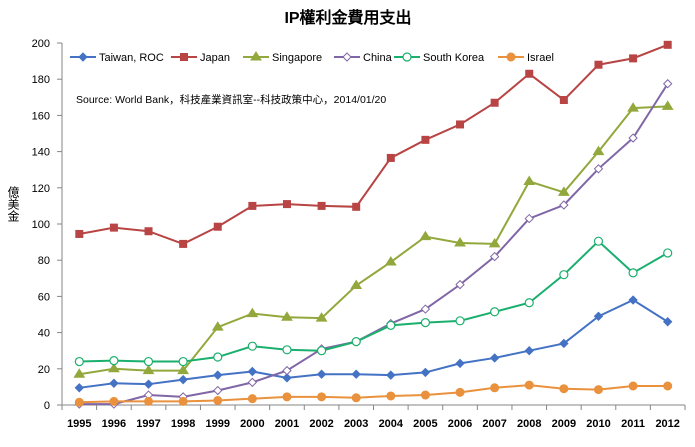  Describe the element at coordinates (41, 225) in the screenshot. I see `y-tick-label: 100` at that location.